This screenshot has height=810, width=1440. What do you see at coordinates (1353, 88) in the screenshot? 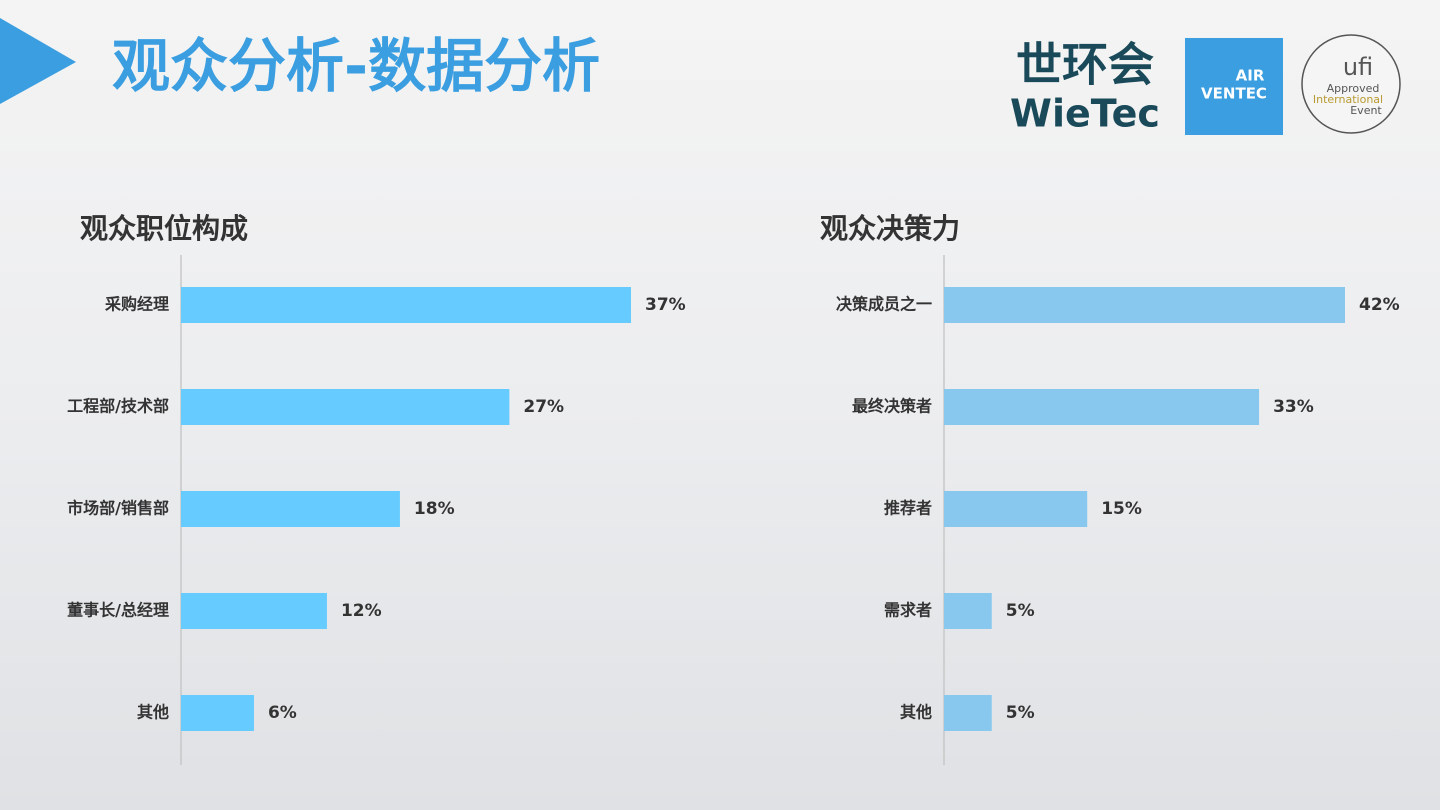
I see `logo-text: Approved` at bounding box center [1353, 88].